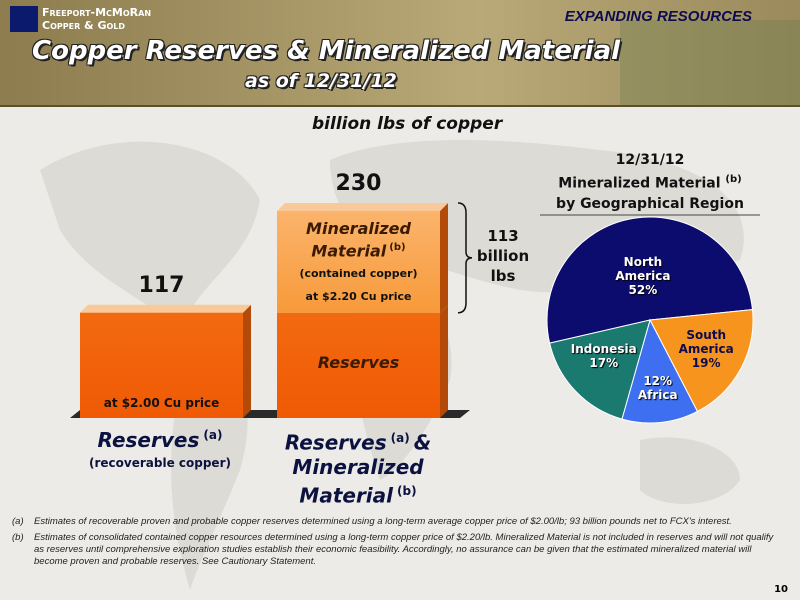 Image resolution: width=800 pixels, height=600 pixels. Describe the element at coordinates (650, 160) in the screenshot. I see `pie-title: 12/31/12` at that location.